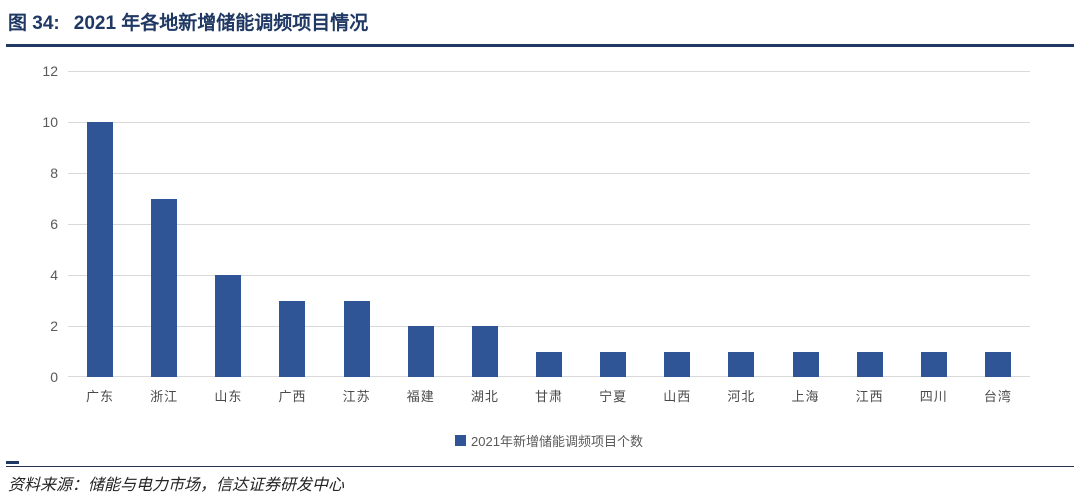 The image size is (1080, 500). What do you see at coordinates (997, 396) in the screenshot?
I see `x-axis-label: 台湾` at bounding box center [997, 396].